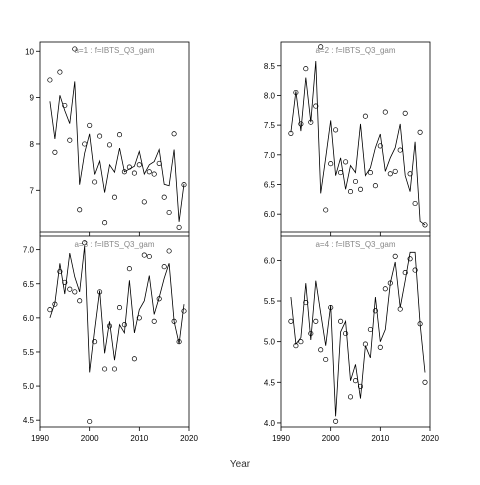 The width and height of the screenshot is (480, 485). Describe the element at coordinates (139, 438) in the screenshot. I see `x-tick-label: 2010` at that location.